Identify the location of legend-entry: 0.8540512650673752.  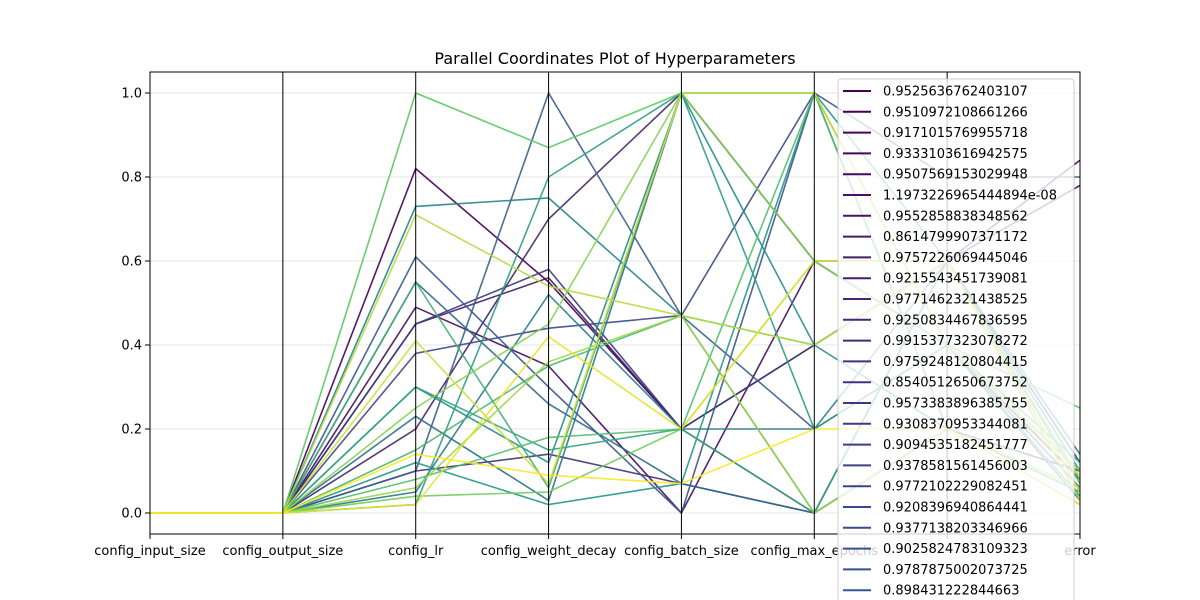
(955, 383).